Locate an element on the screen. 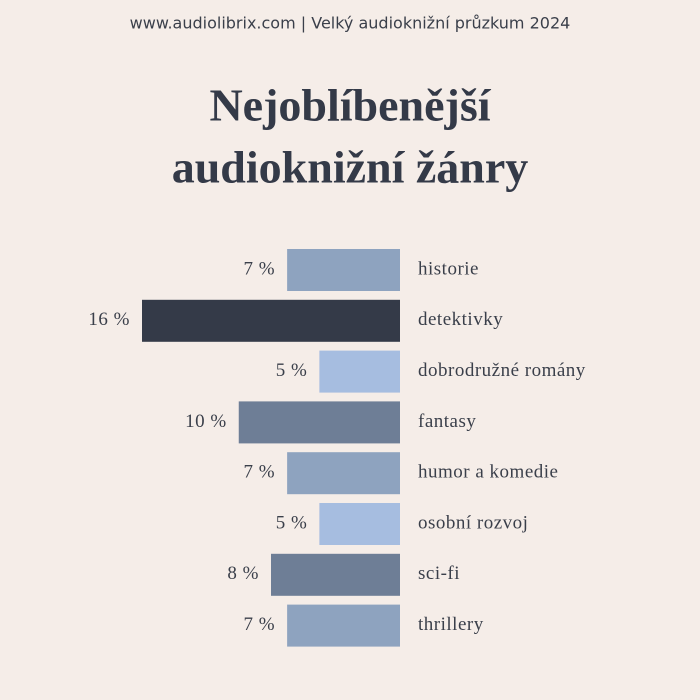 The image size is (700, 700). category-label: fantasy is located at coordinates (447, 421).